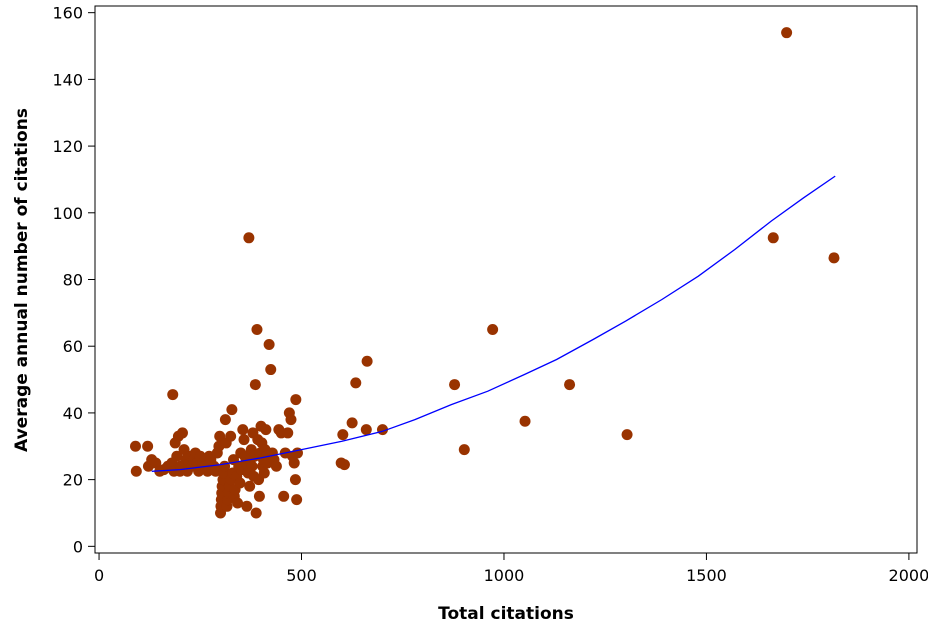  I want to click on y-tick-label: 100, so click(67, 213).